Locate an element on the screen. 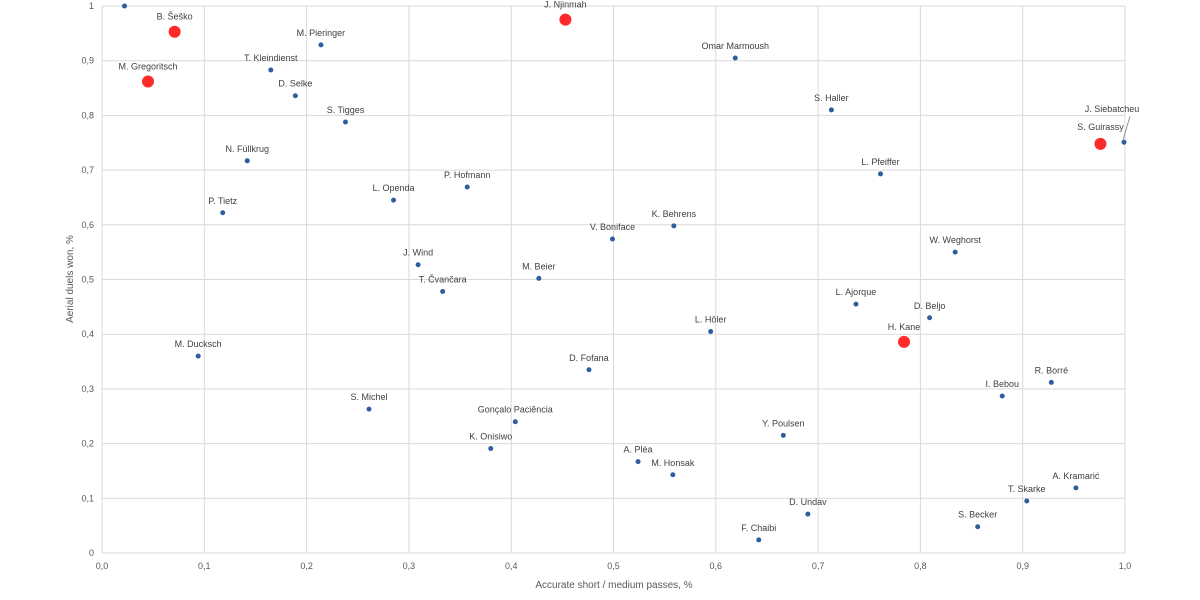 The image size is (1200, 600). point-label: D. Undav is located at coordinates (808, 502).